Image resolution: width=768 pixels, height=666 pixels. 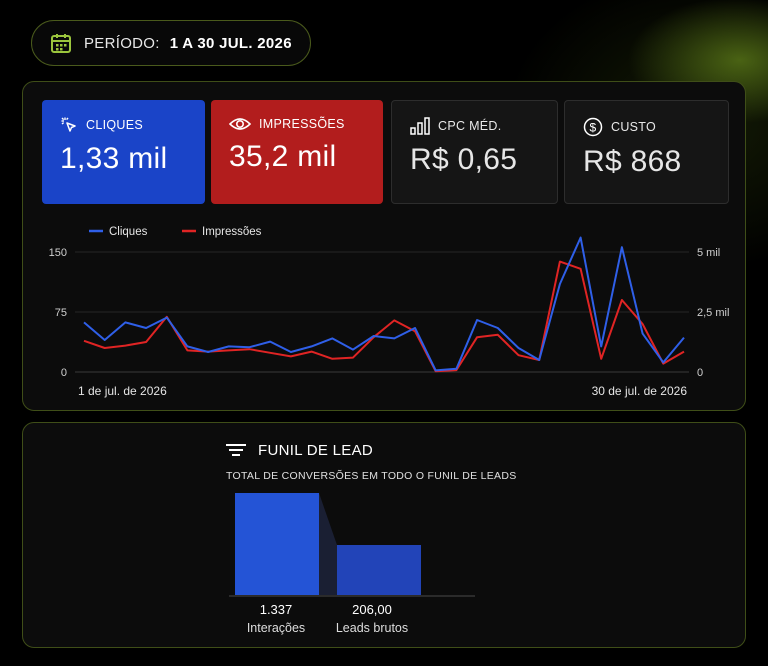 I want to click on kpi-clicks-value: 1,33 mil, so click(x=114, y=158).